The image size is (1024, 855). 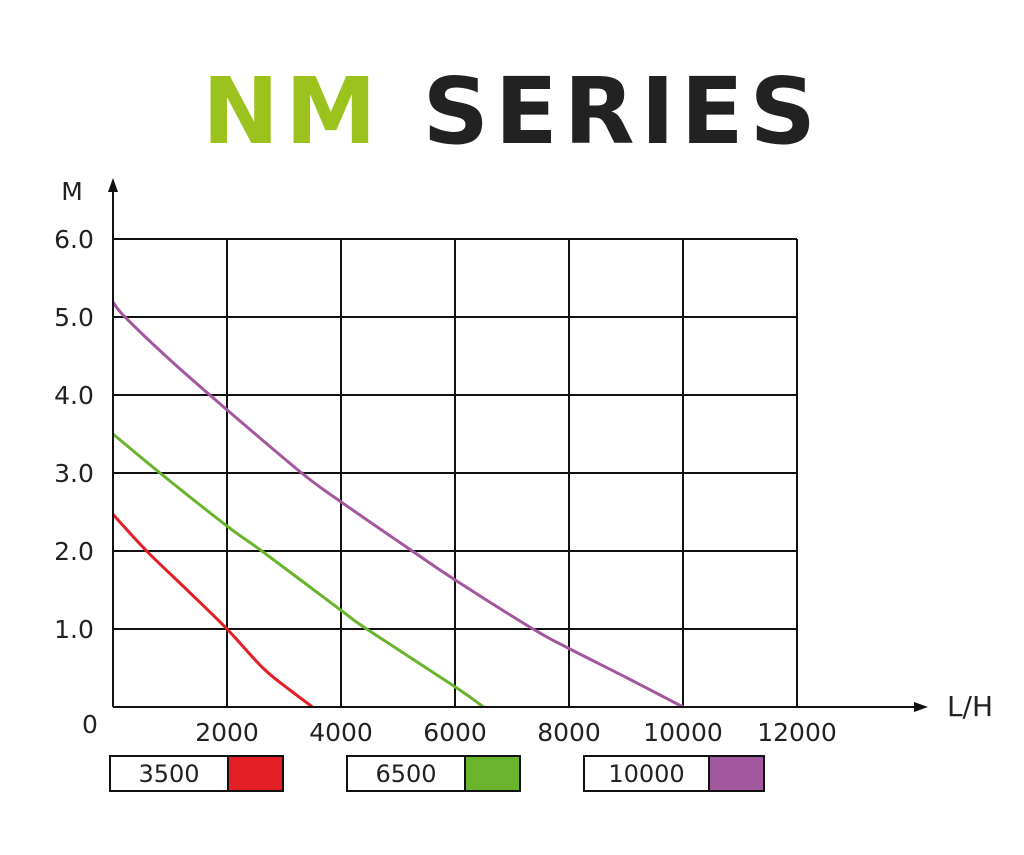 What do you see at coordinates (74, 473) in the screenshot?
I see `y-tick-label: 3.0` at bounding box center [74, 473].